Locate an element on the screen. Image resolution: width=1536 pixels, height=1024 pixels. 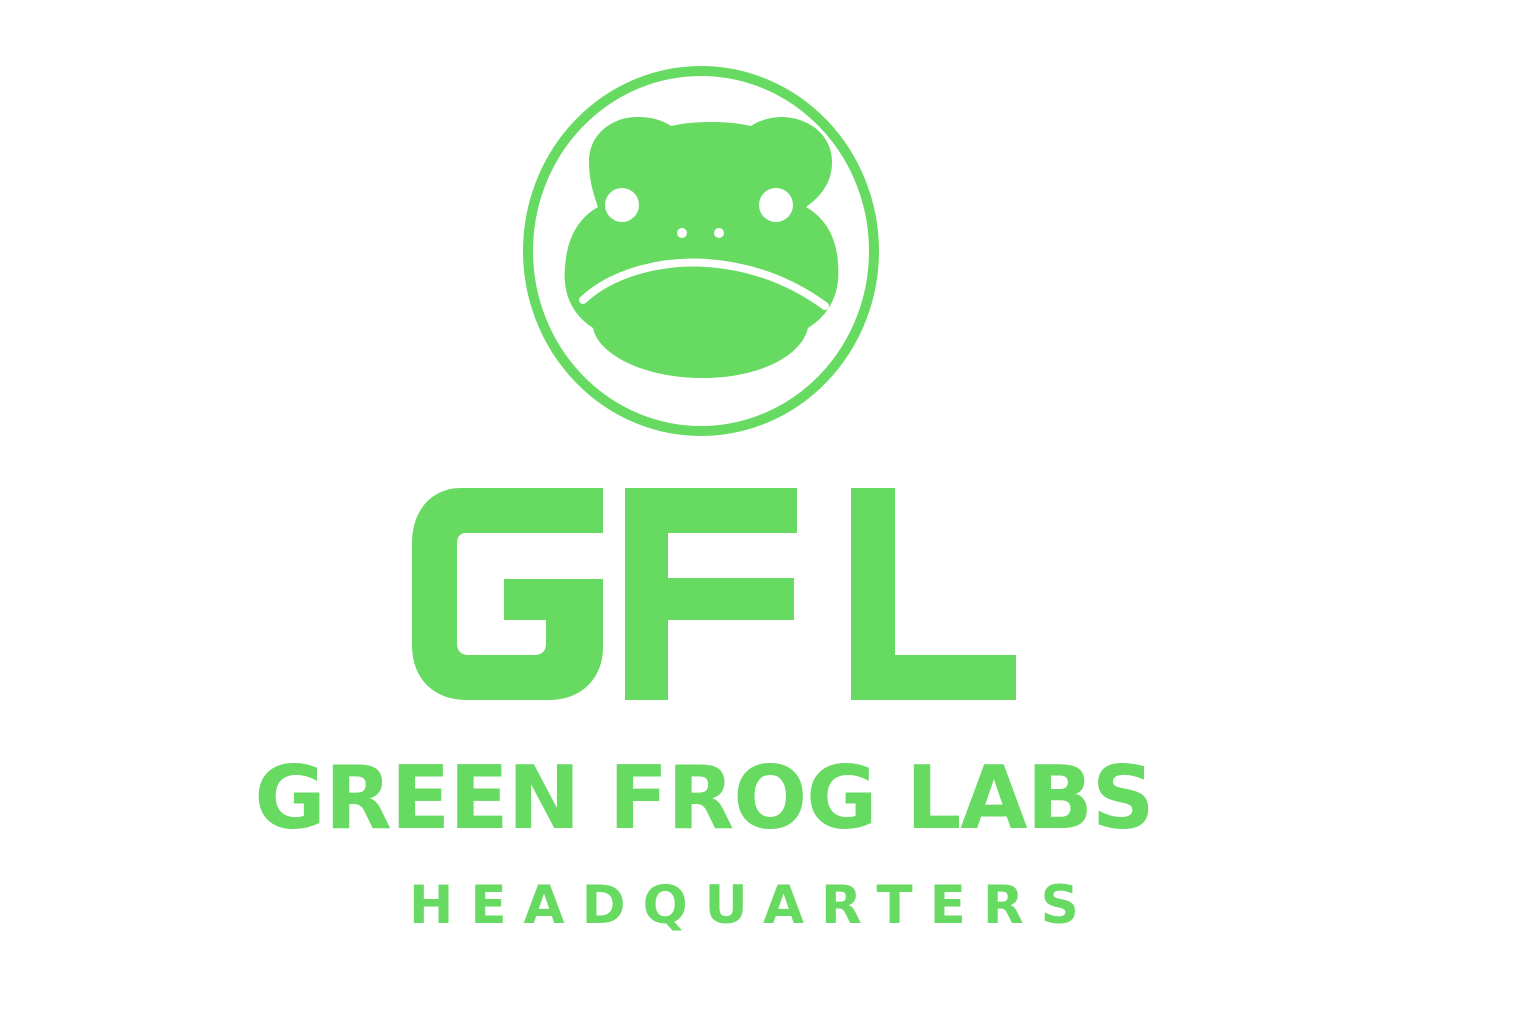
frog-mouth-line-icon is located at coordinates (704, 284).